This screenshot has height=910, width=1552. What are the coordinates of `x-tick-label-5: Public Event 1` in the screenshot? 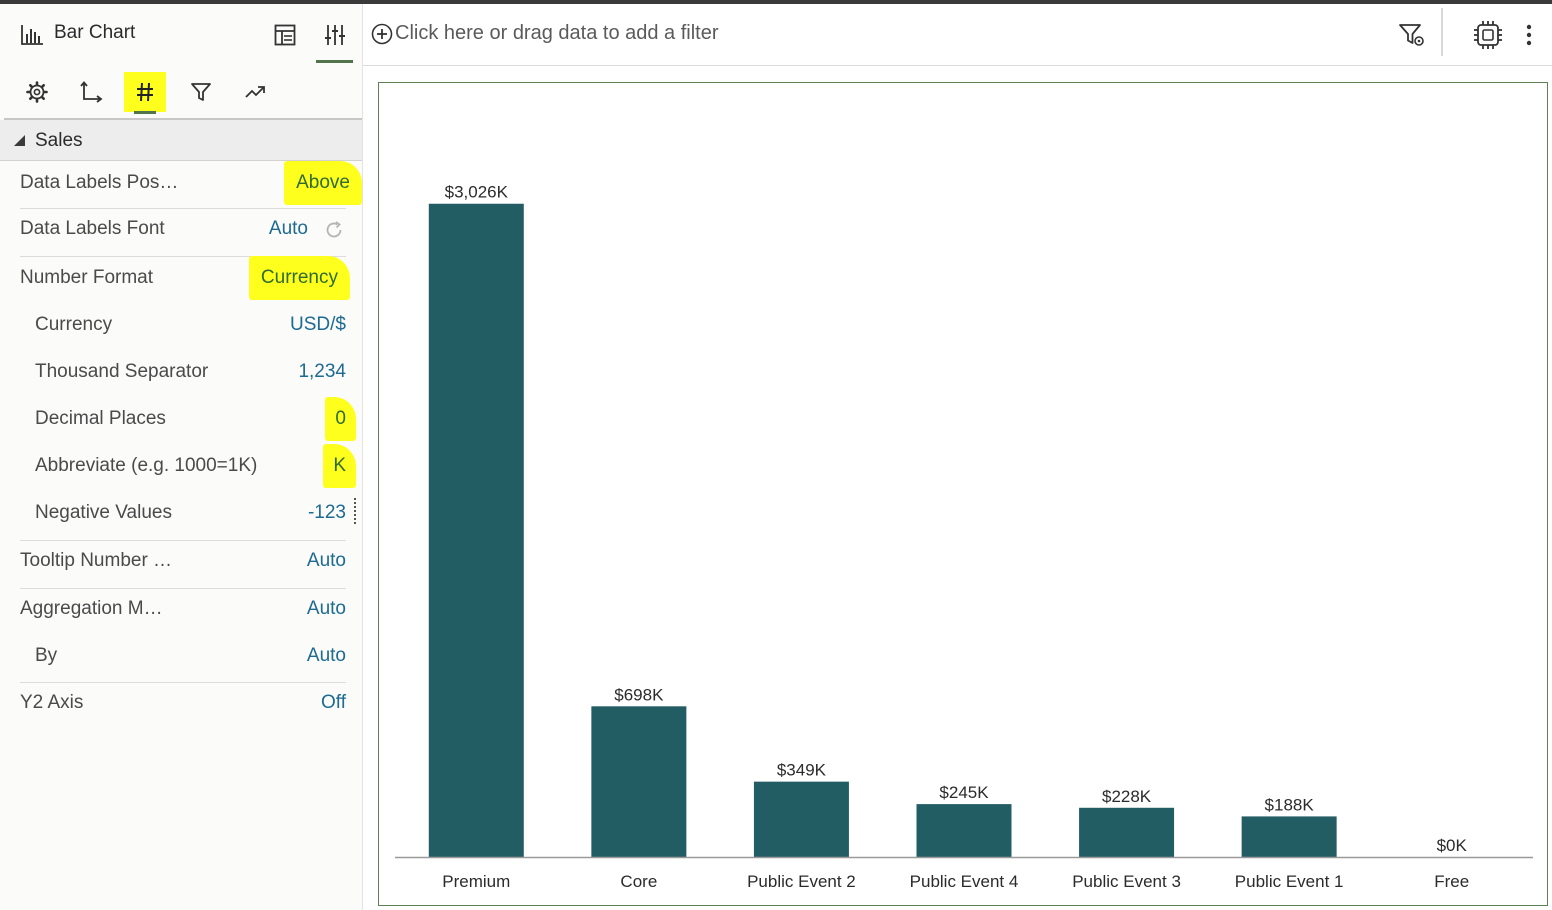 It's located at (1289, 881).